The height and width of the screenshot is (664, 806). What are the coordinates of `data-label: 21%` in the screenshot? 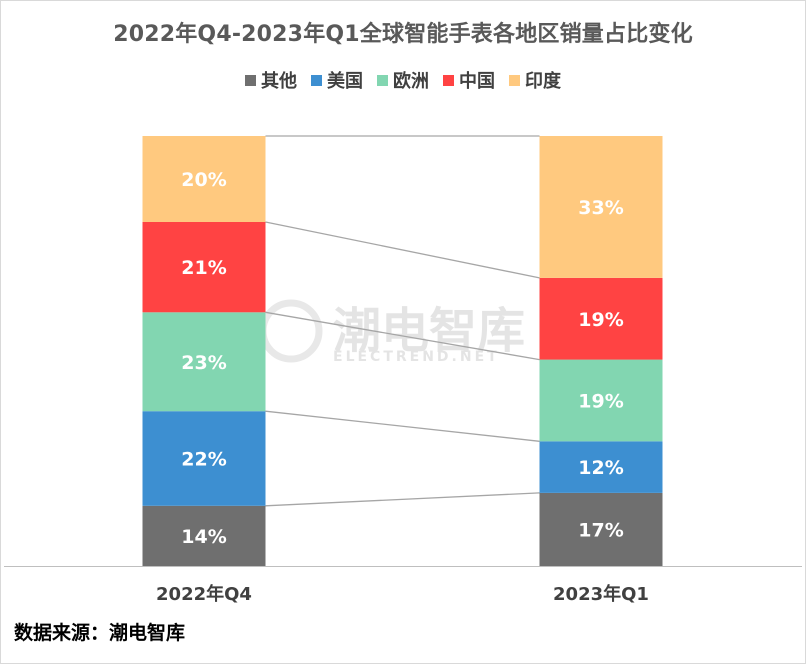 It's located at (203, 268).